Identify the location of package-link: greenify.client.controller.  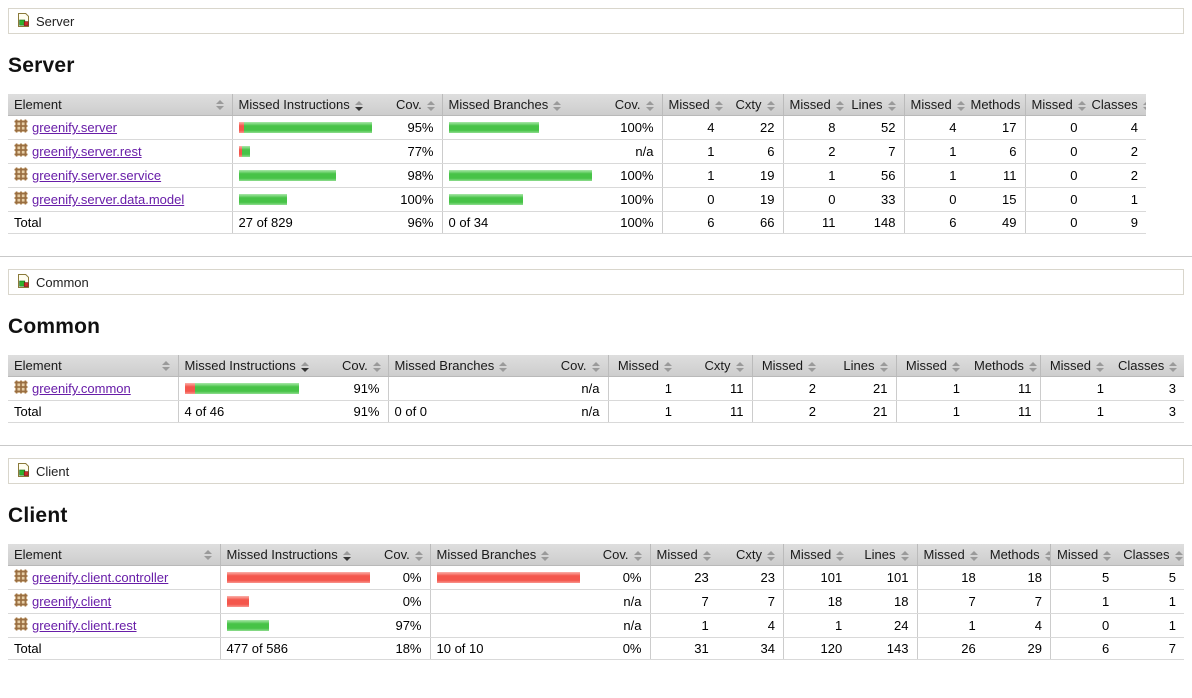
(100, 577).